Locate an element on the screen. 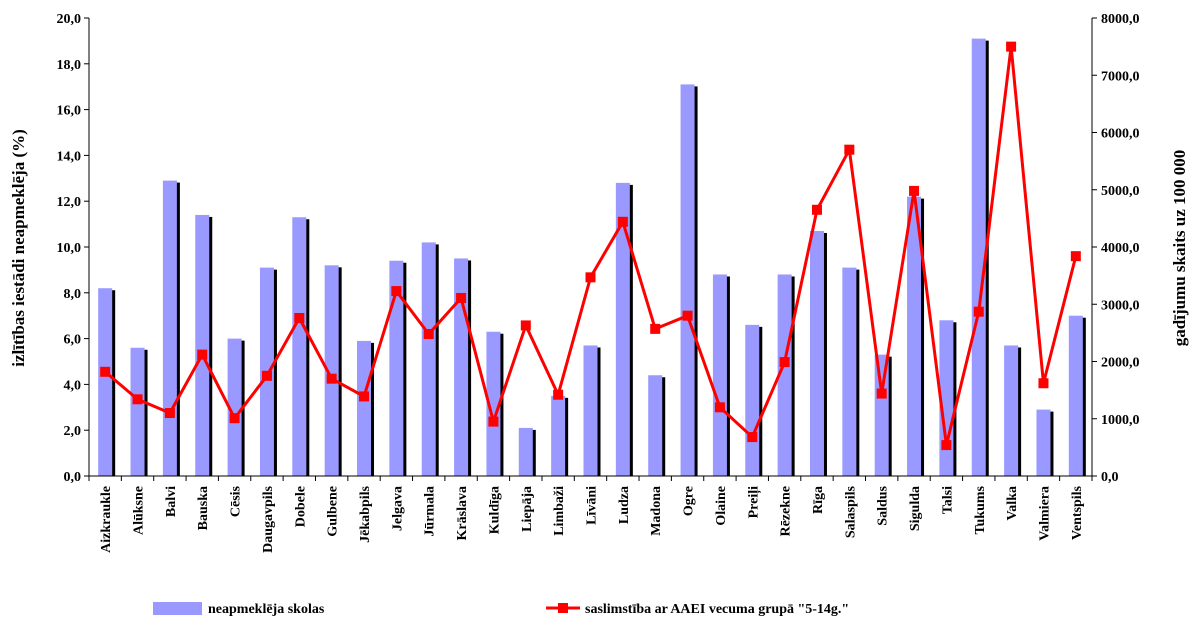  y-tick-label: 0,0 is located at coordinates (73, 477).